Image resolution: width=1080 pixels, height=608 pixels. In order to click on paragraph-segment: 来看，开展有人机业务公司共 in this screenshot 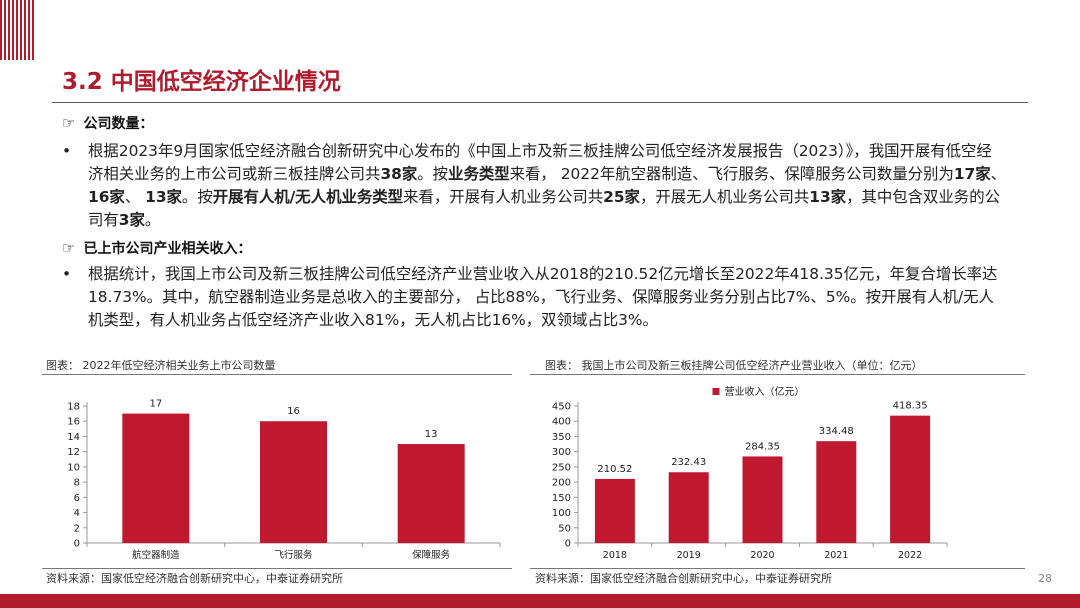, I will do `click(503, 197)`.